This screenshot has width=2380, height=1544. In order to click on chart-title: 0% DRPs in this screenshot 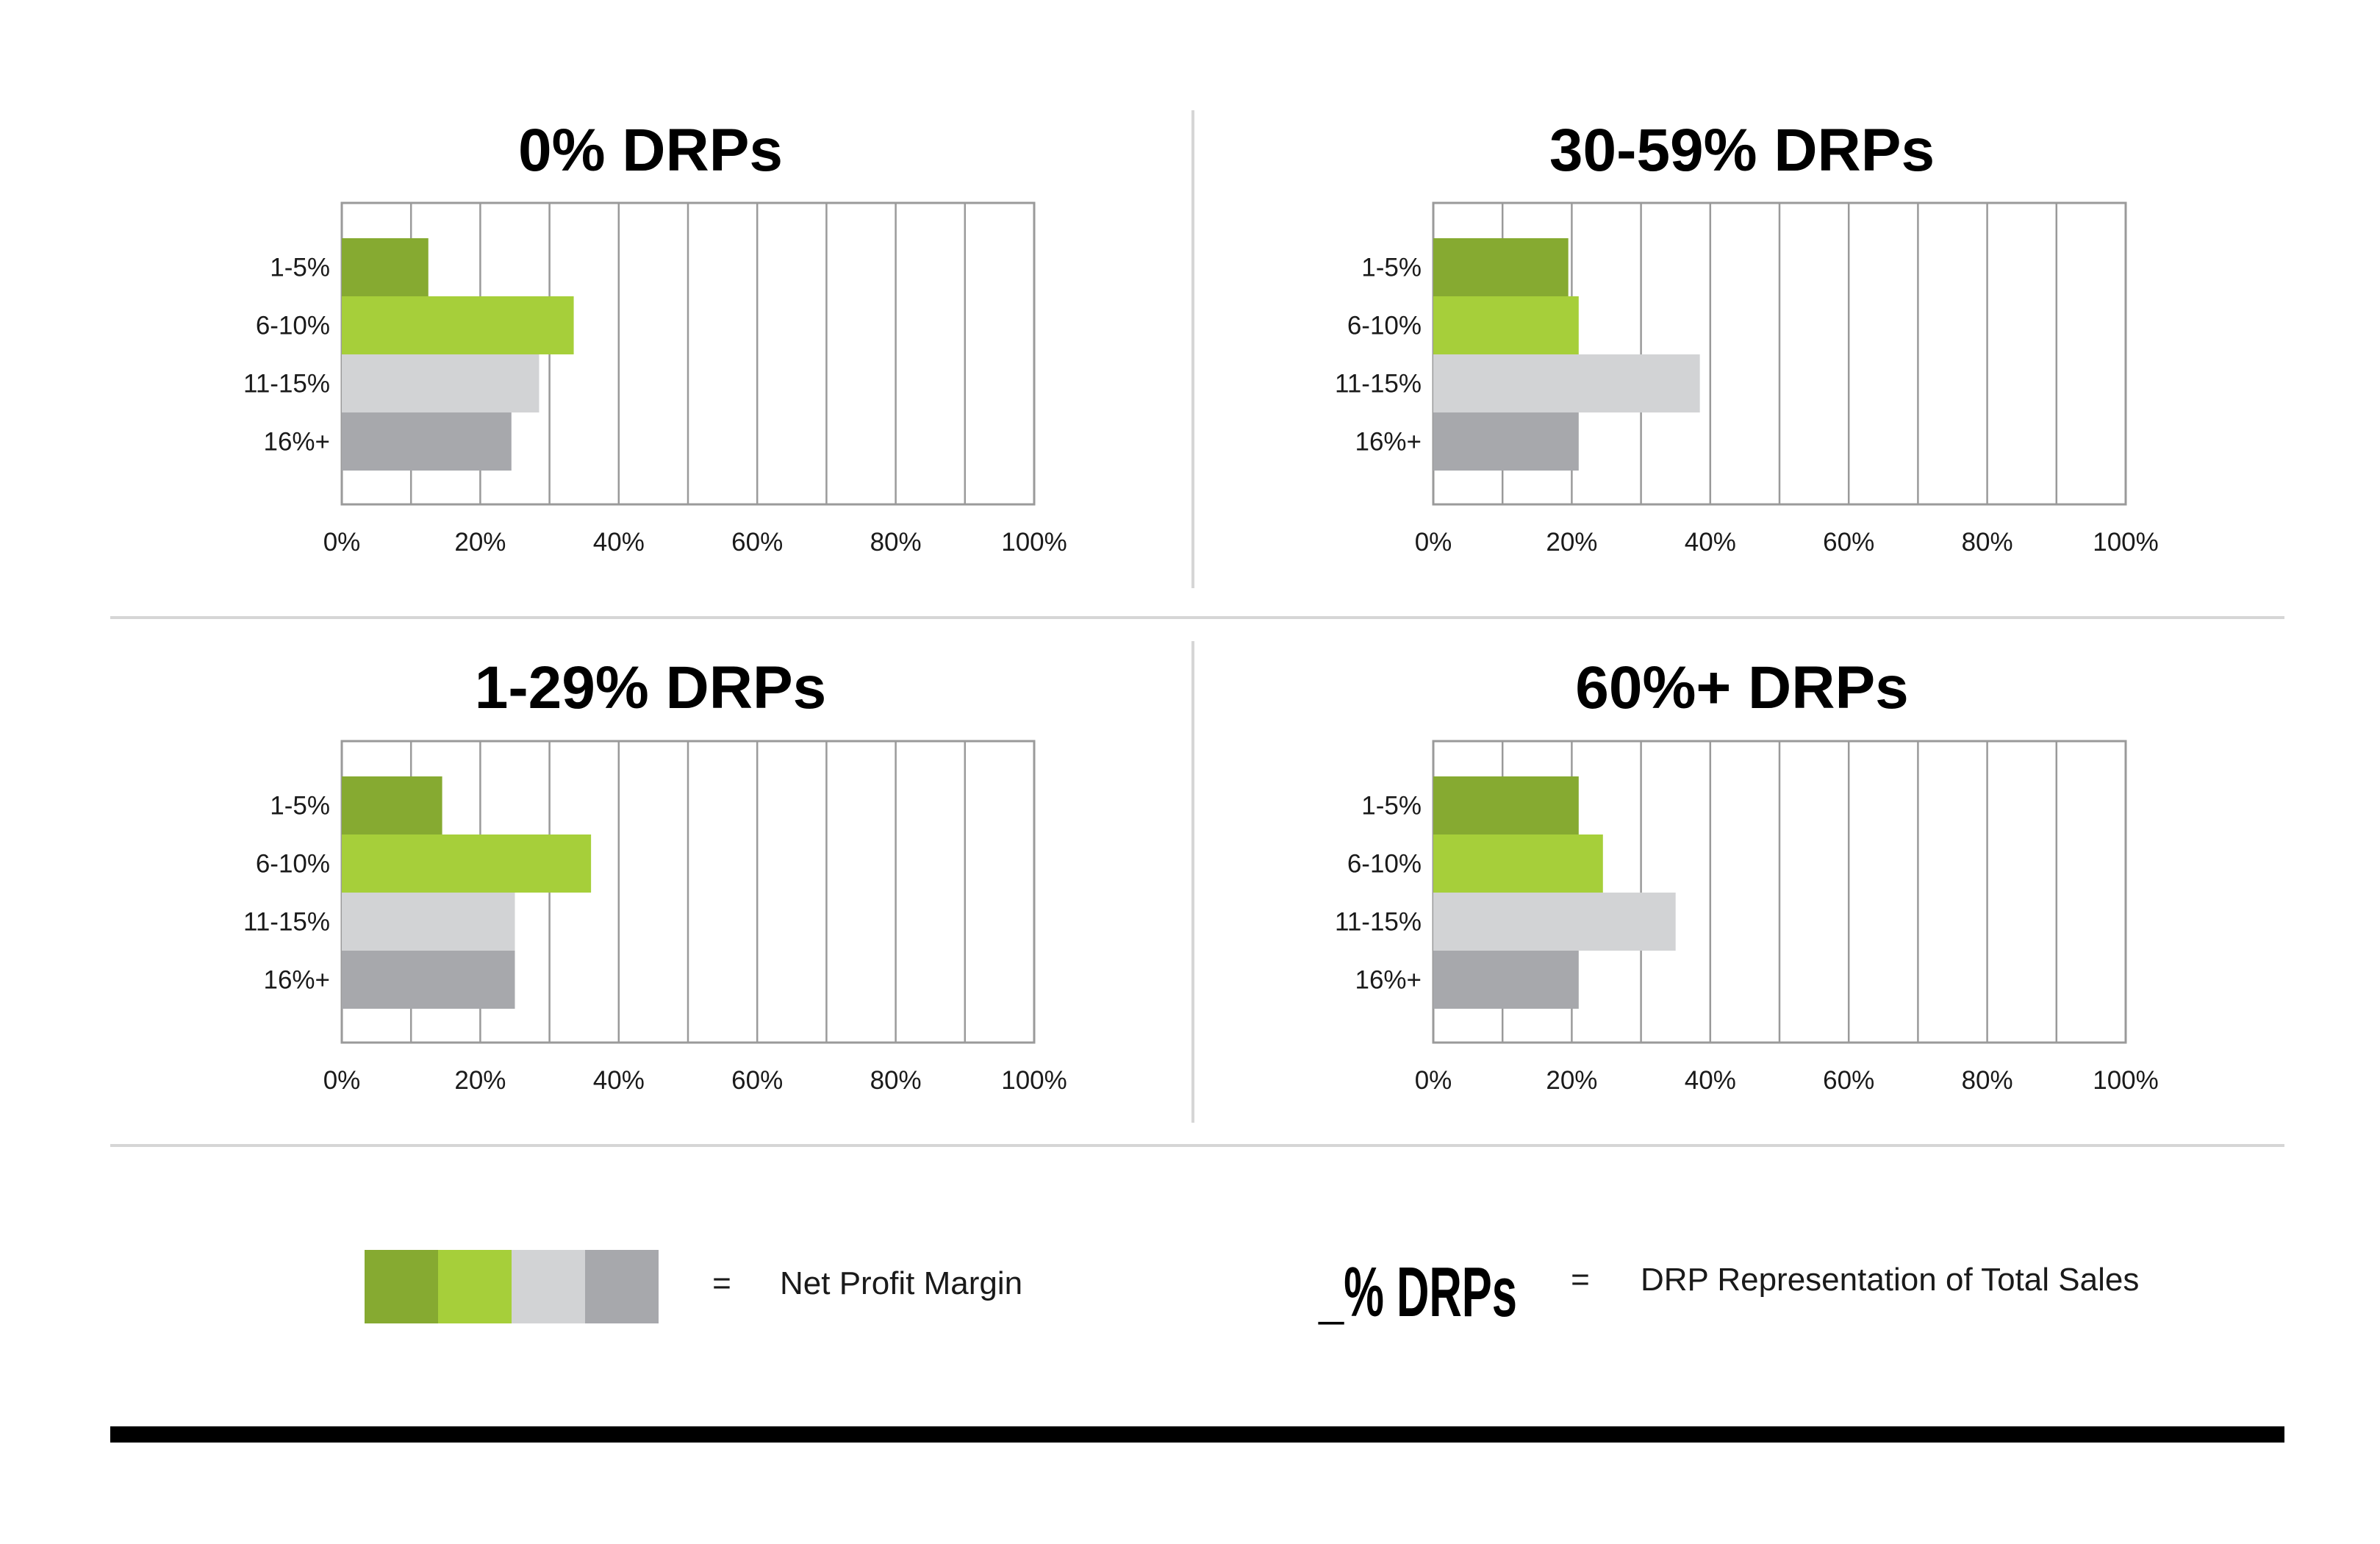, I will do `click(651, 150)`.